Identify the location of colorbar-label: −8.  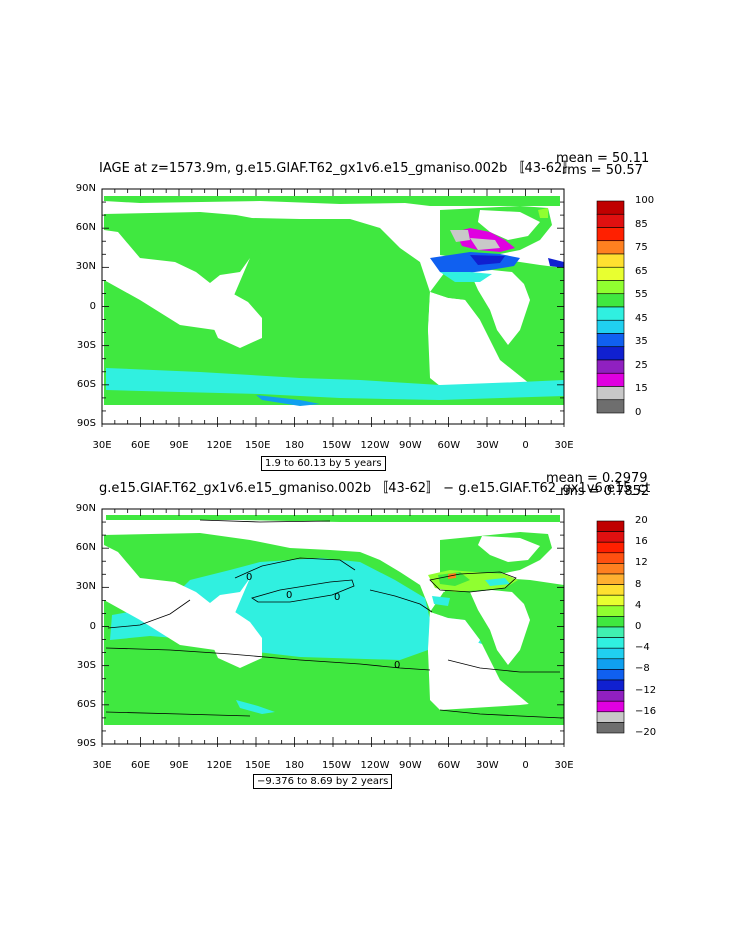
(642, 669).